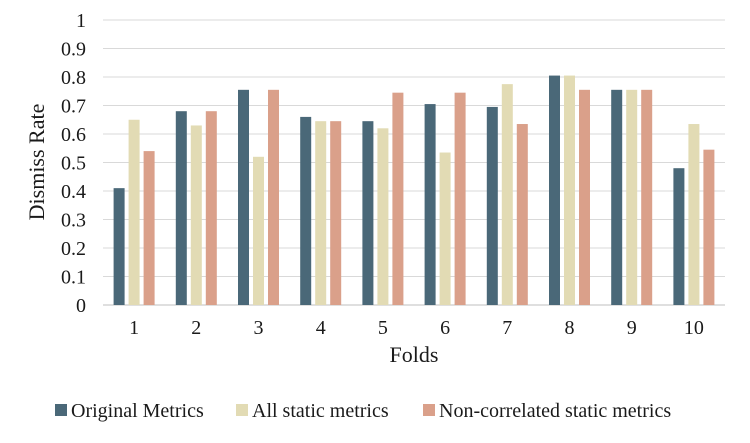  I want to click on y-tick-labels: 0 0.1 0.2 0.3 0.4 0.5 0.6 0.7 0.8 0.9 1, so click(73, 163).